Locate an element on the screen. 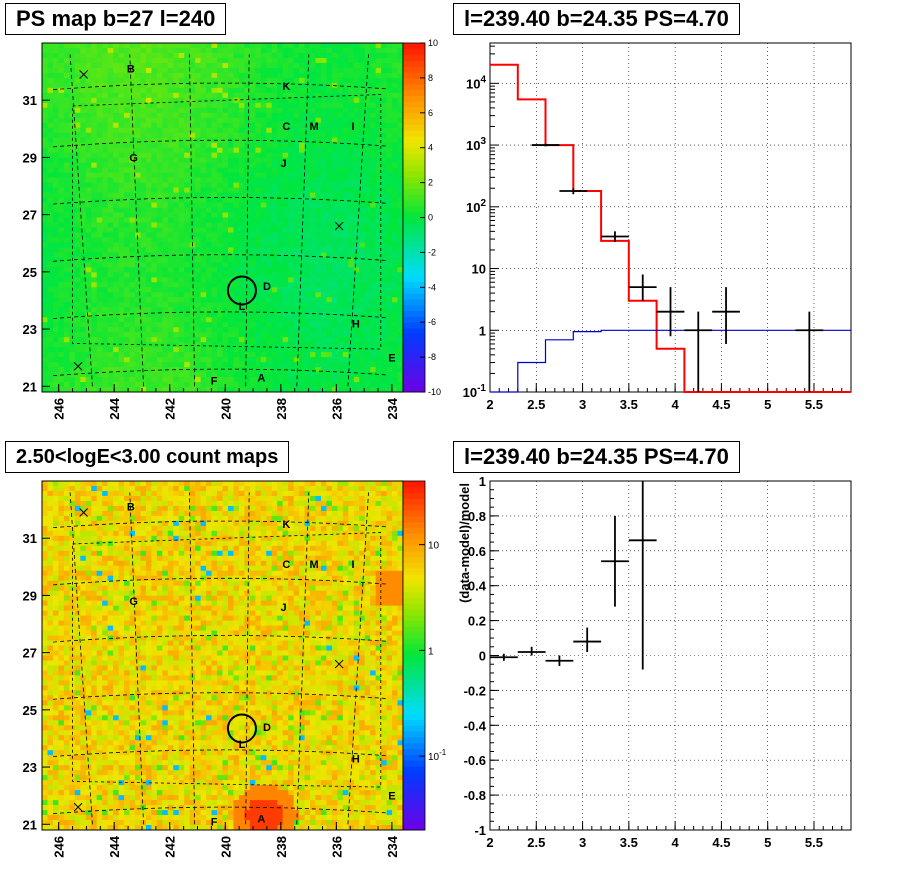  colorbar-tick-label: 0 is located at coordinates (430, 218).